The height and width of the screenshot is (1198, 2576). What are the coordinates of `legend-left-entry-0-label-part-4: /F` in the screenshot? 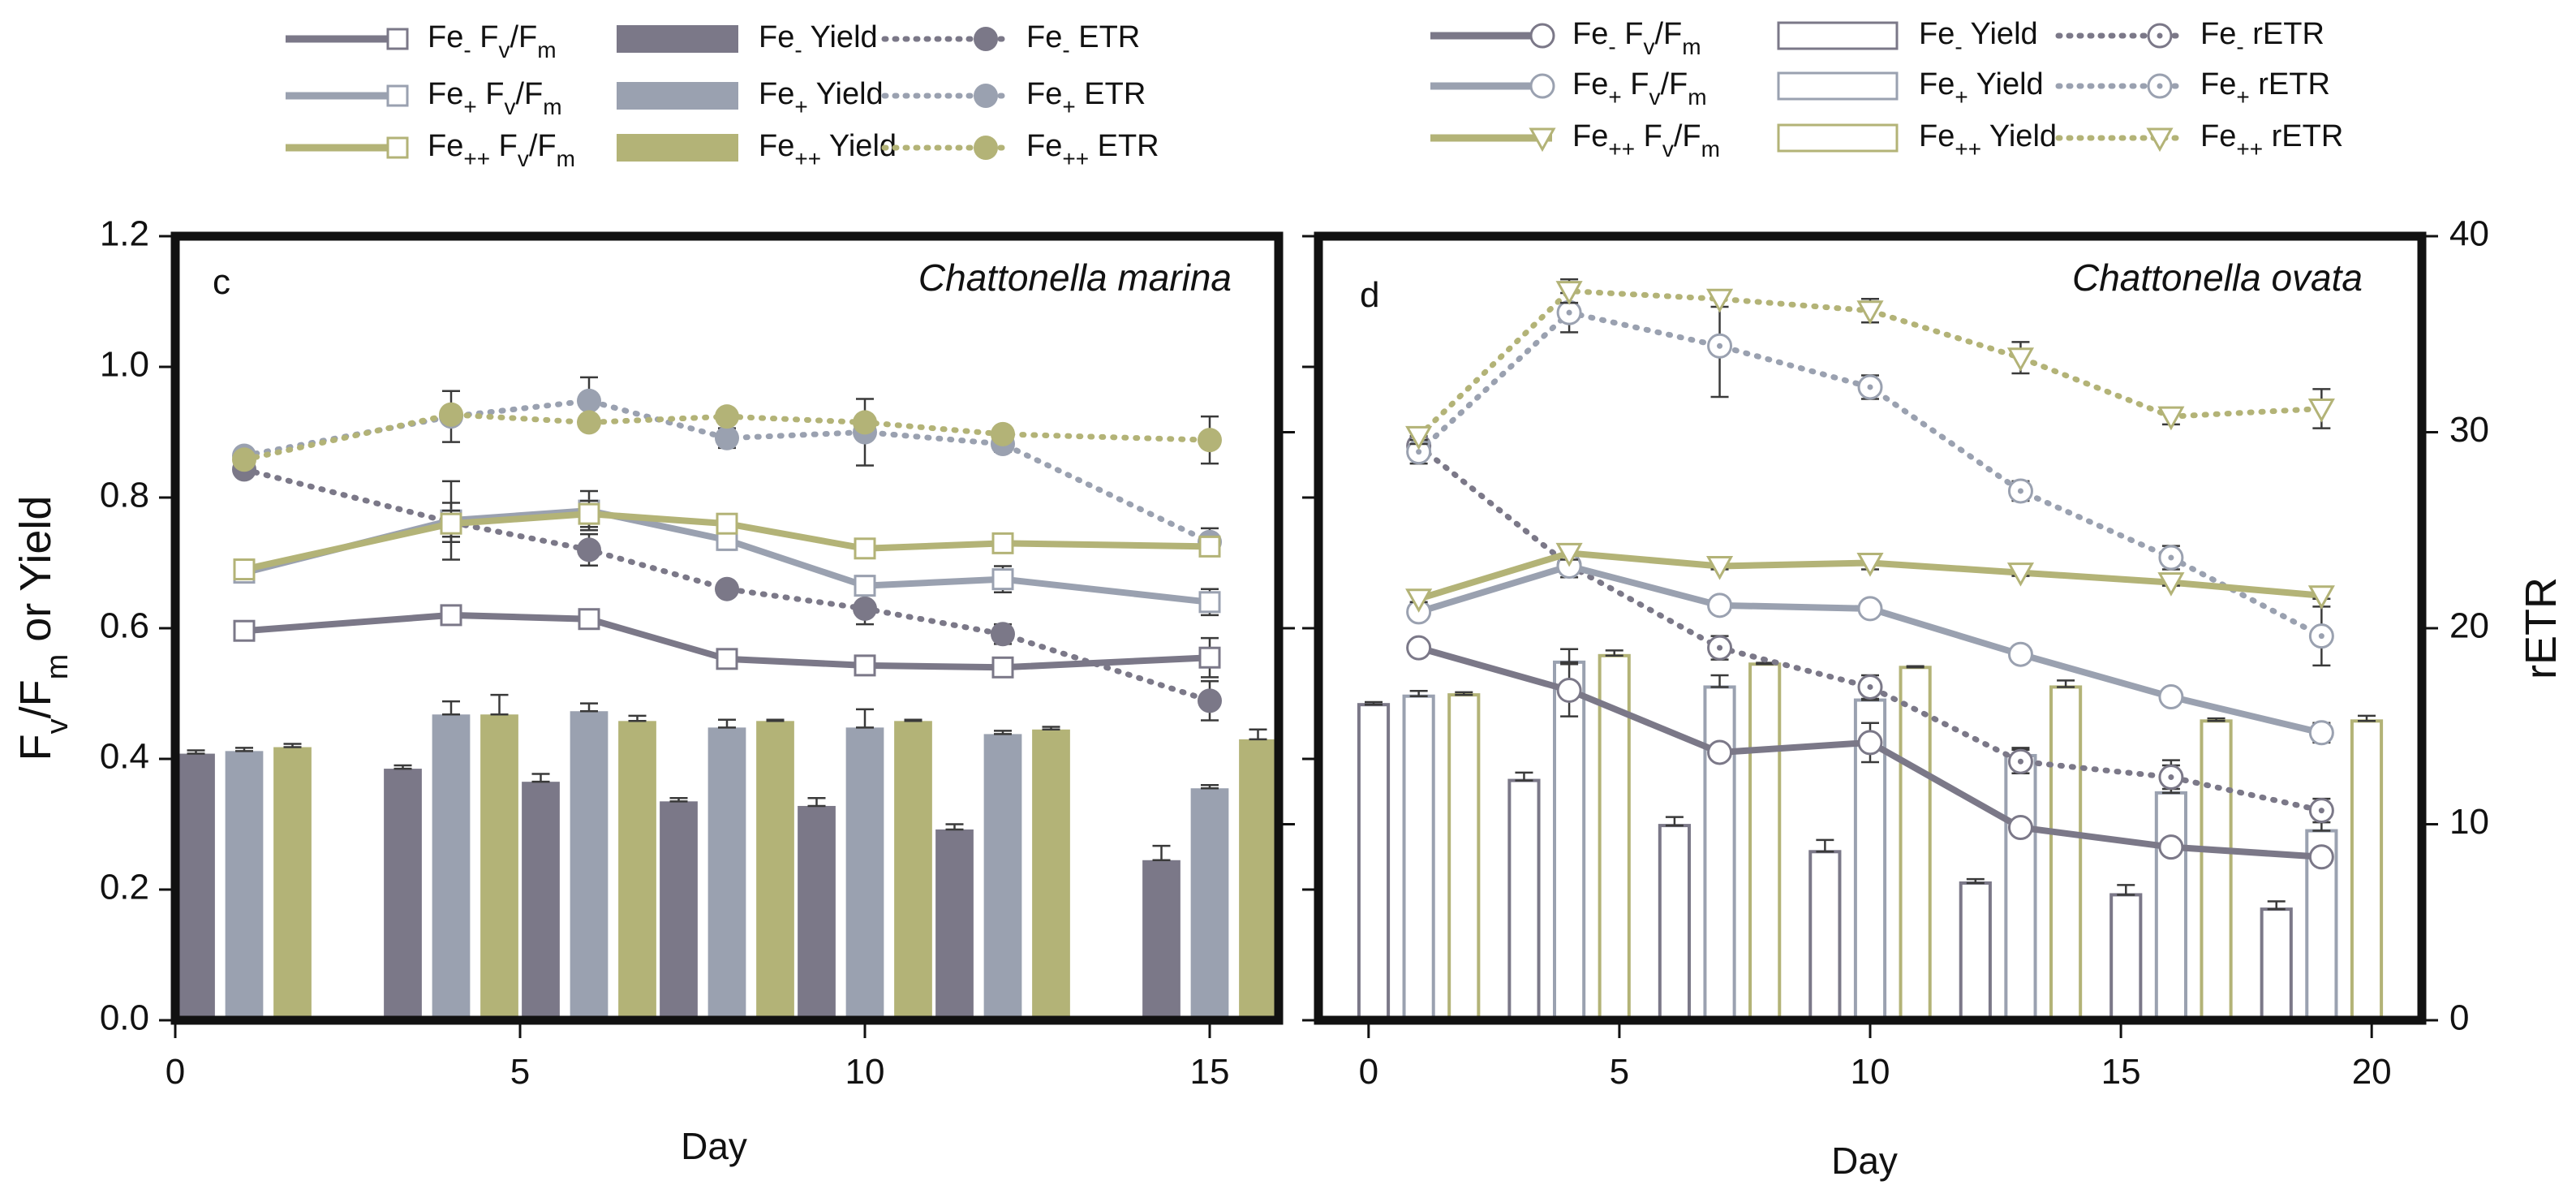 It's located at (523, 37).